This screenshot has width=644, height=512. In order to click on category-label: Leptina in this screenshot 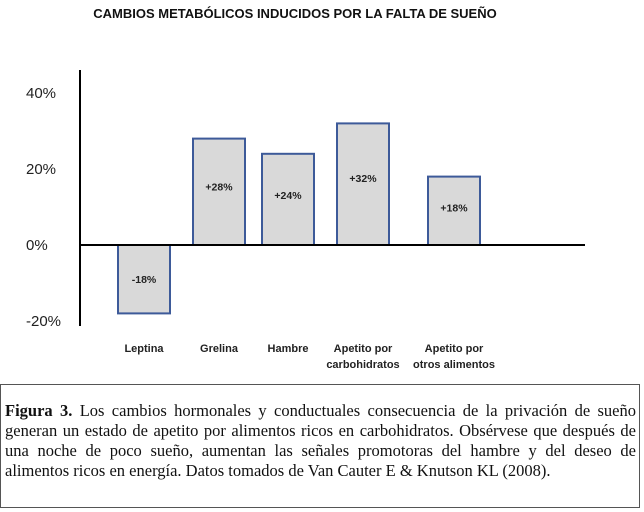, I will do `click(144, 349)`.